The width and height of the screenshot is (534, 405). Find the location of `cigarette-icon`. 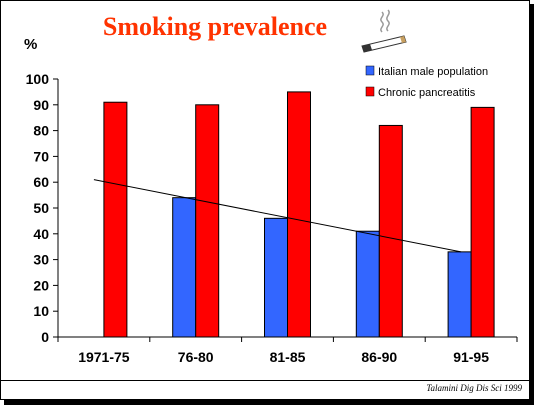

cigarette-icon is located at coordinates (384, 31).